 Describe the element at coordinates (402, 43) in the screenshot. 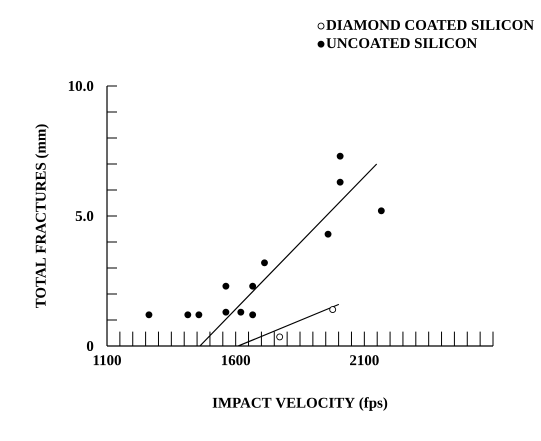

I see `legend-label: UNCOATED SILICON` at that location.